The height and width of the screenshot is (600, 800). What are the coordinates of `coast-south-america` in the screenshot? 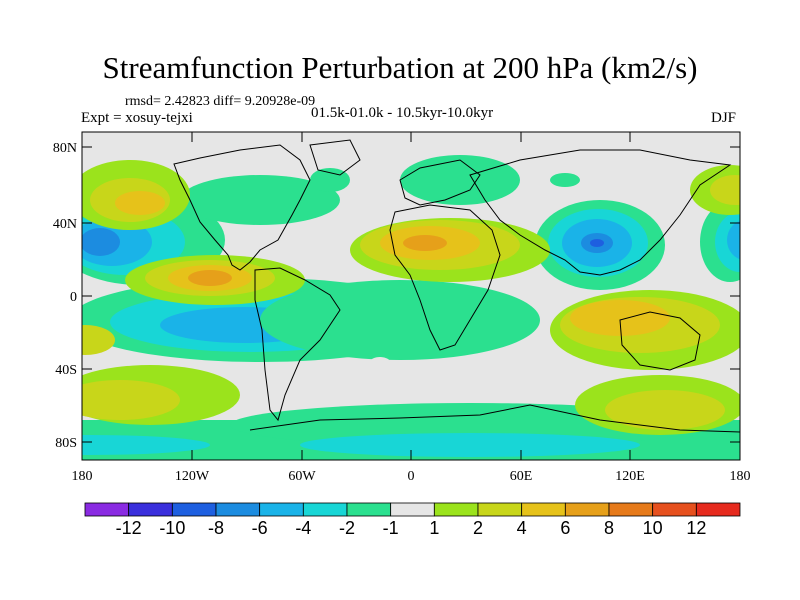 It's located at (297, 344).